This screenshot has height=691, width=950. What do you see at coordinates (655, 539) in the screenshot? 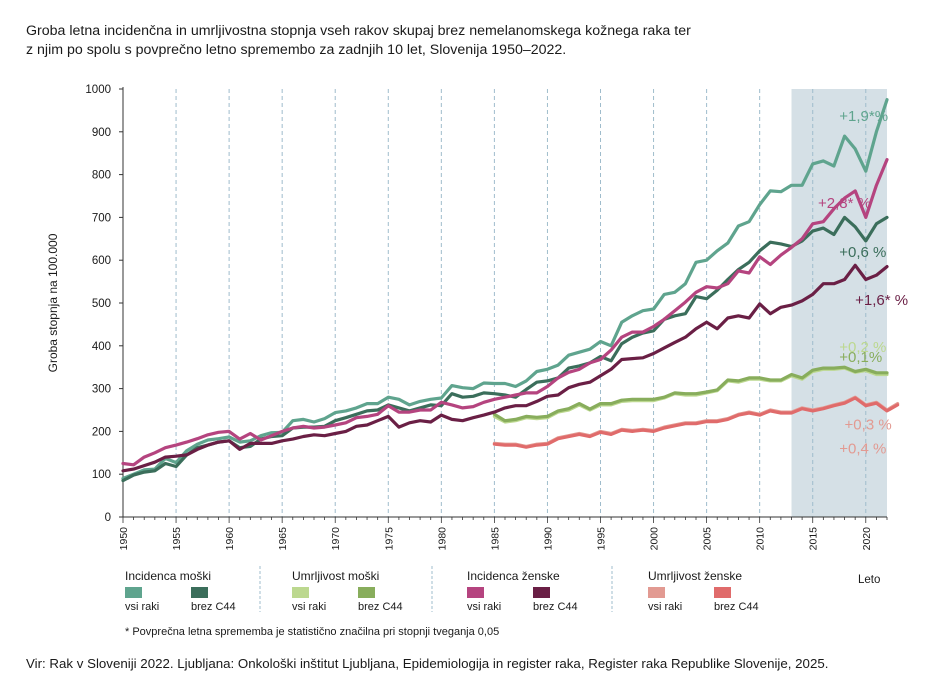
I see `x-tick-label: 2000` at bounding box center [655, 539].